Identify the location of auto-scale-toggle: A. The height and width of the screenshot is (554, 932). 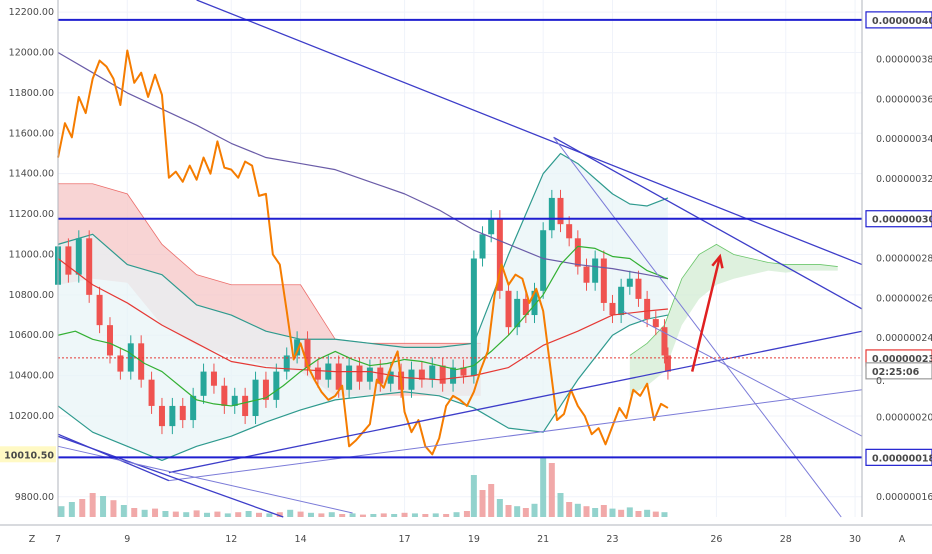
(902, 539).